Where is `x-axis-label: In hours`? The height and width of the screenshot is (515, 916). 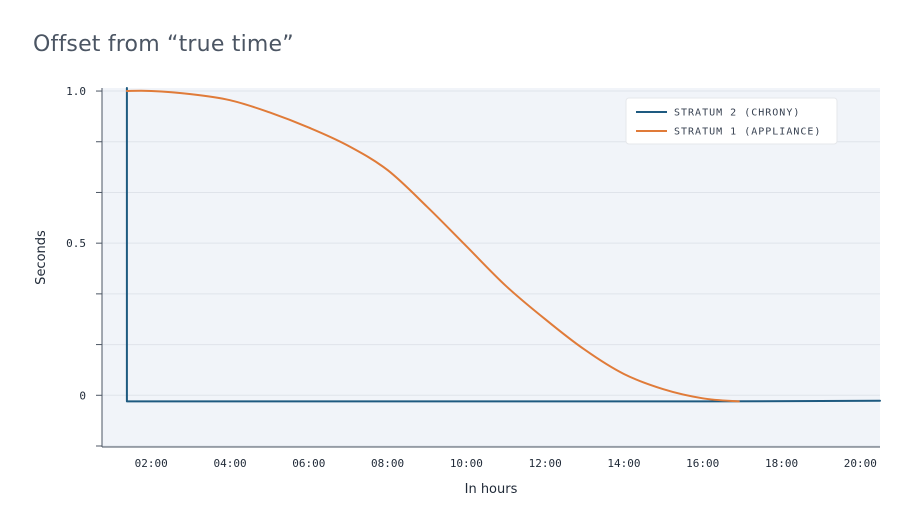
x-axis-label: In hours is located at coordinates (491, 489).